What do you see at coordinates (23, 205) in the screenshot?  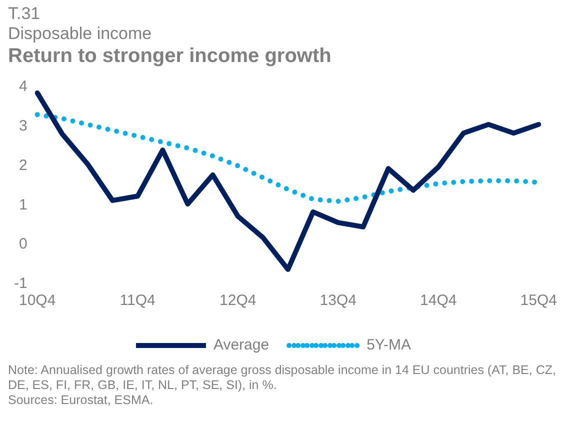 I see `y-tick-label: 1` at bounding box center [23, 205].